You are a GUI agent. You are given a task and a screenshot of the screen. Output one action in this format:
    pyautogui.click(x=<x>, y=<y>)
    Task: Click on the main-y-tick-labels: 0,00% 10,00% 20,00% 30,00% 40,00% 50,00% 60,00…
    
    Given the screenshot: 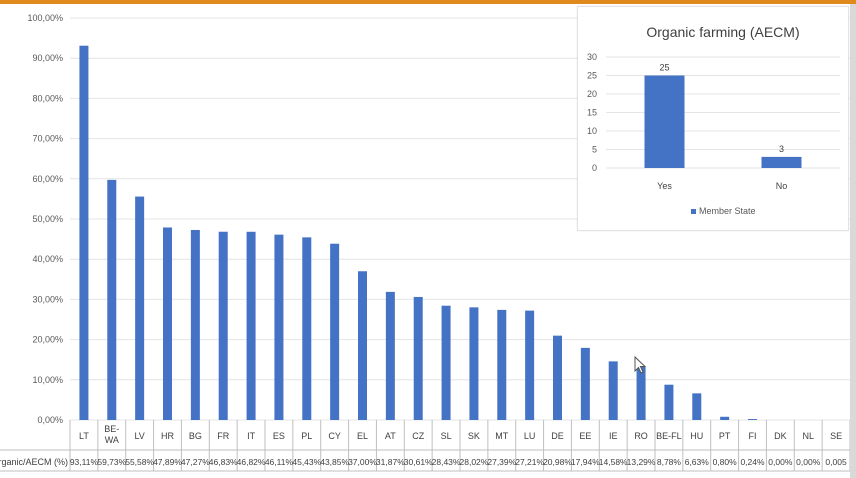 What is the action you would take?
    pyautogui.click(x=45, y=219)
    